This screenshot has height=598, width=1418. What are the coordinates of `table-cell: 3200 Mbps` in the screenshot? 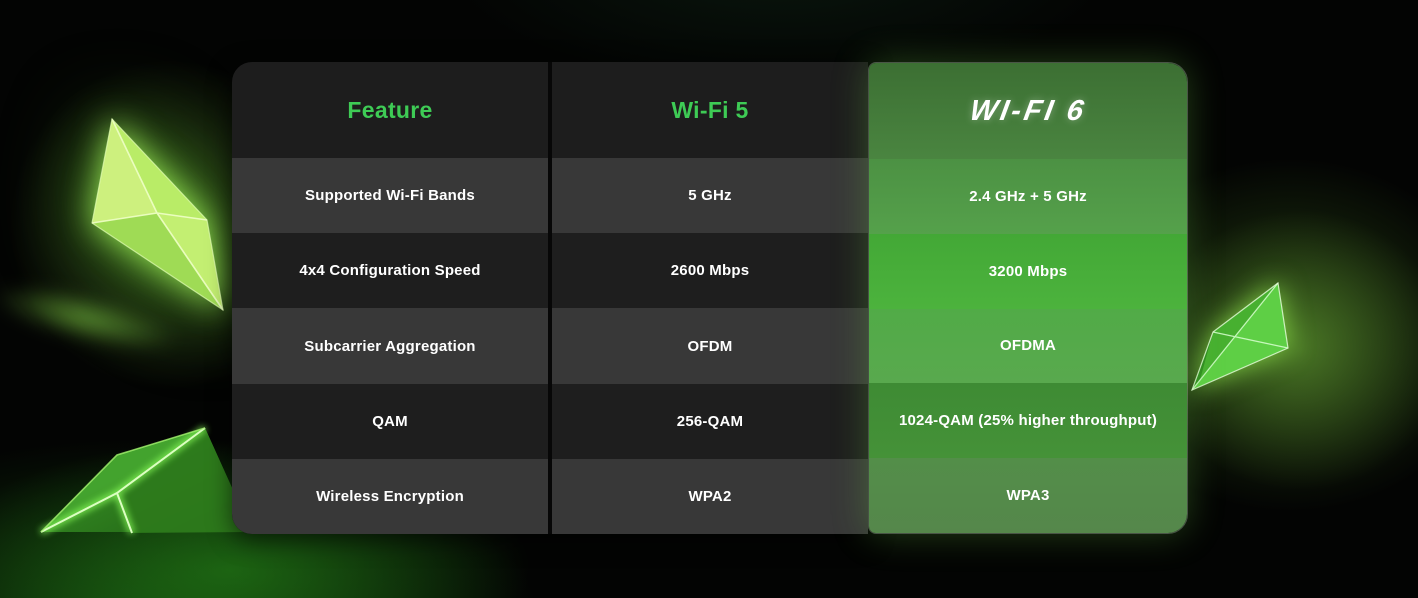 It's located at (1028, 271).